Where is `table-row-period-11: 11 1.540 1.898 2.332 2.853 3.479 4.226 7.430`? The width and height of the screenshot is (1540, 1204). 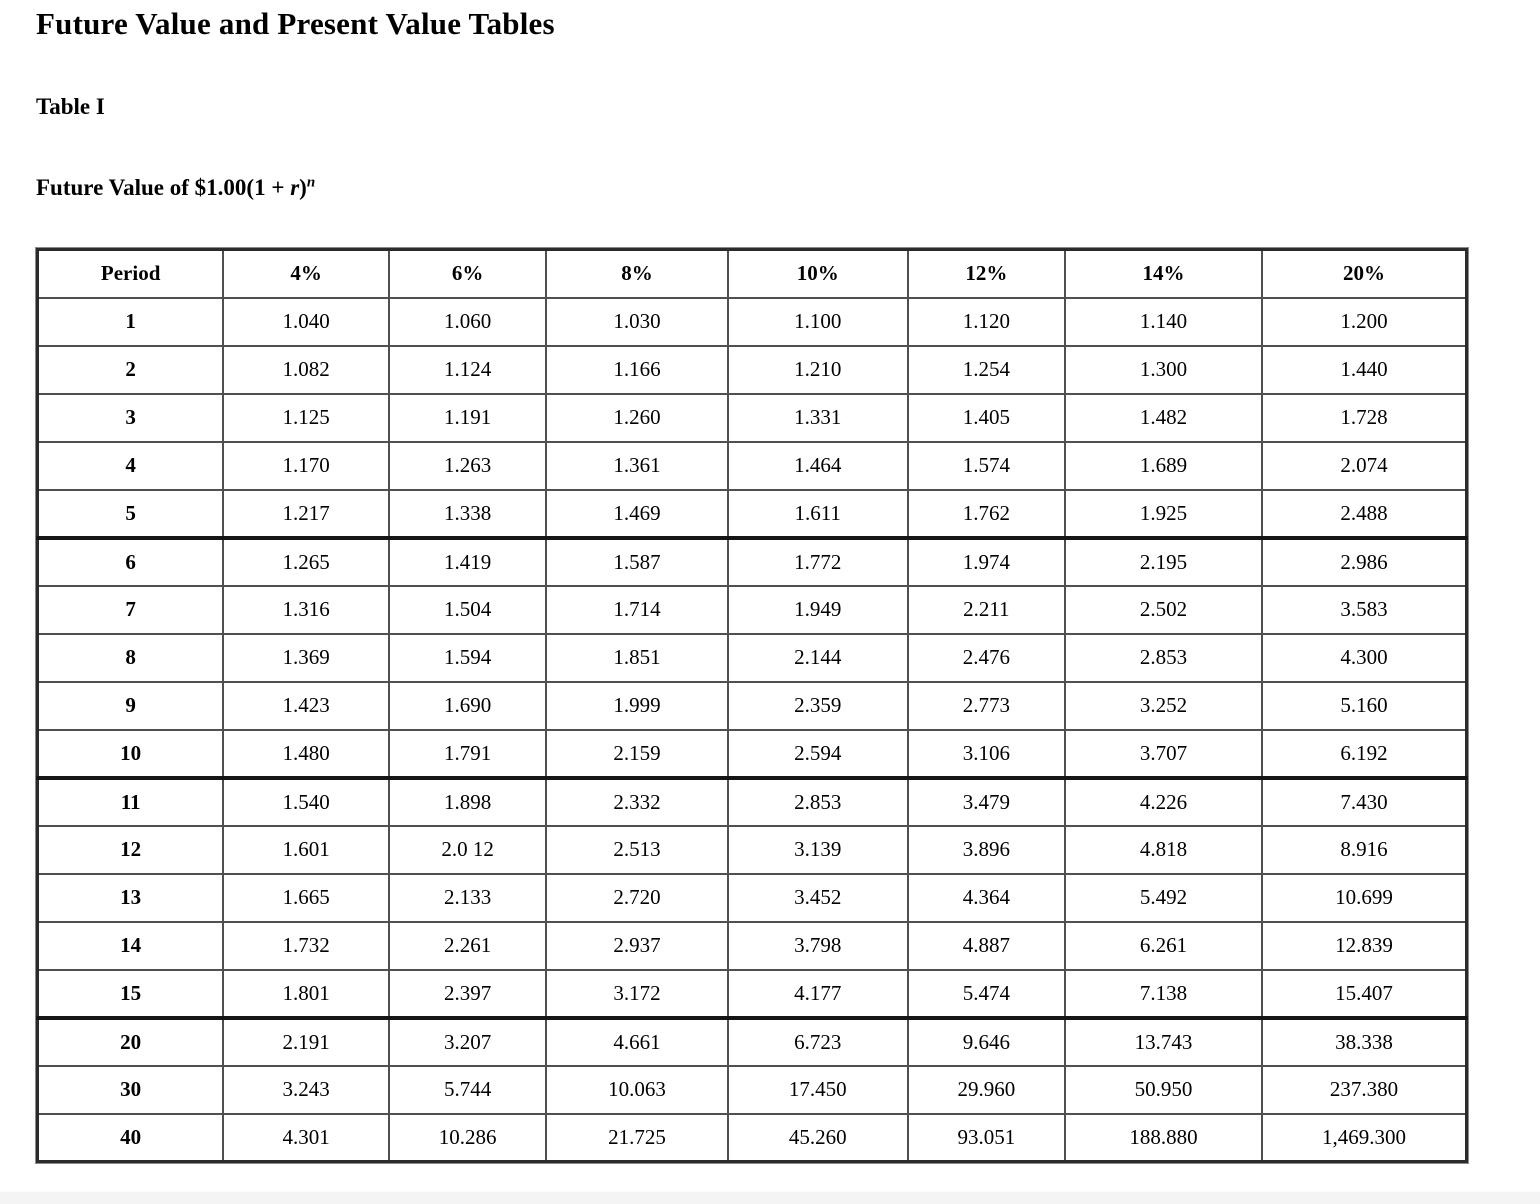
table-row-period-11: 11 1.540 1.898 2.332 2.853 3.479 4.226 7.430 is located at coordinates (752, 801).